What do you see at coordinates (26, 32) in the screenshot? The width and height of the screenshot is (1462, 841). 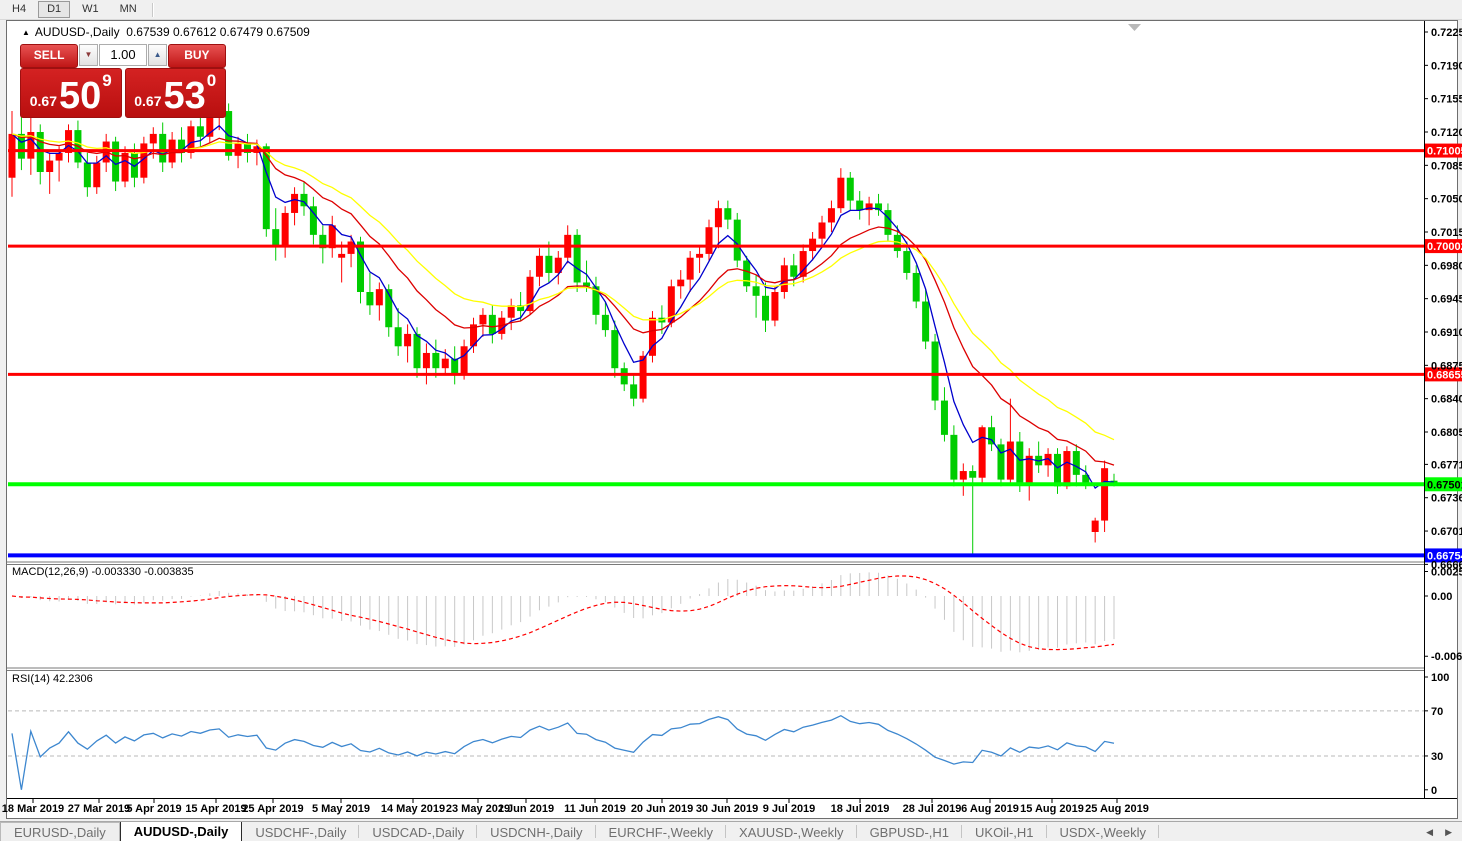 I see `collapse-header-icon: ▲` at bounding box center [26, 32].